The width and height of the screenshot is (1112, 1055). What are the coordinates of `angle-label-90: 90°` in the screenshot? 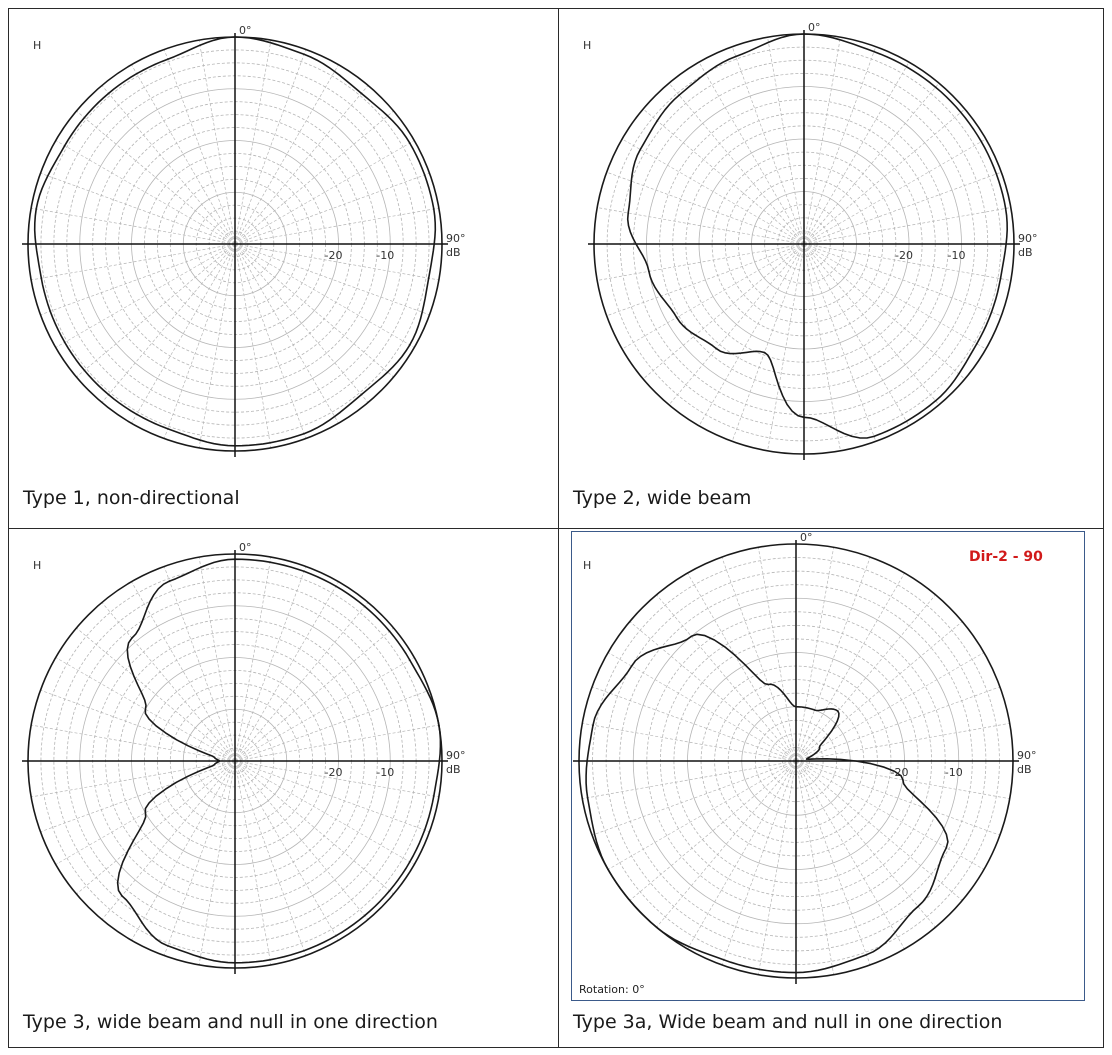 It's located at (1027, 755).